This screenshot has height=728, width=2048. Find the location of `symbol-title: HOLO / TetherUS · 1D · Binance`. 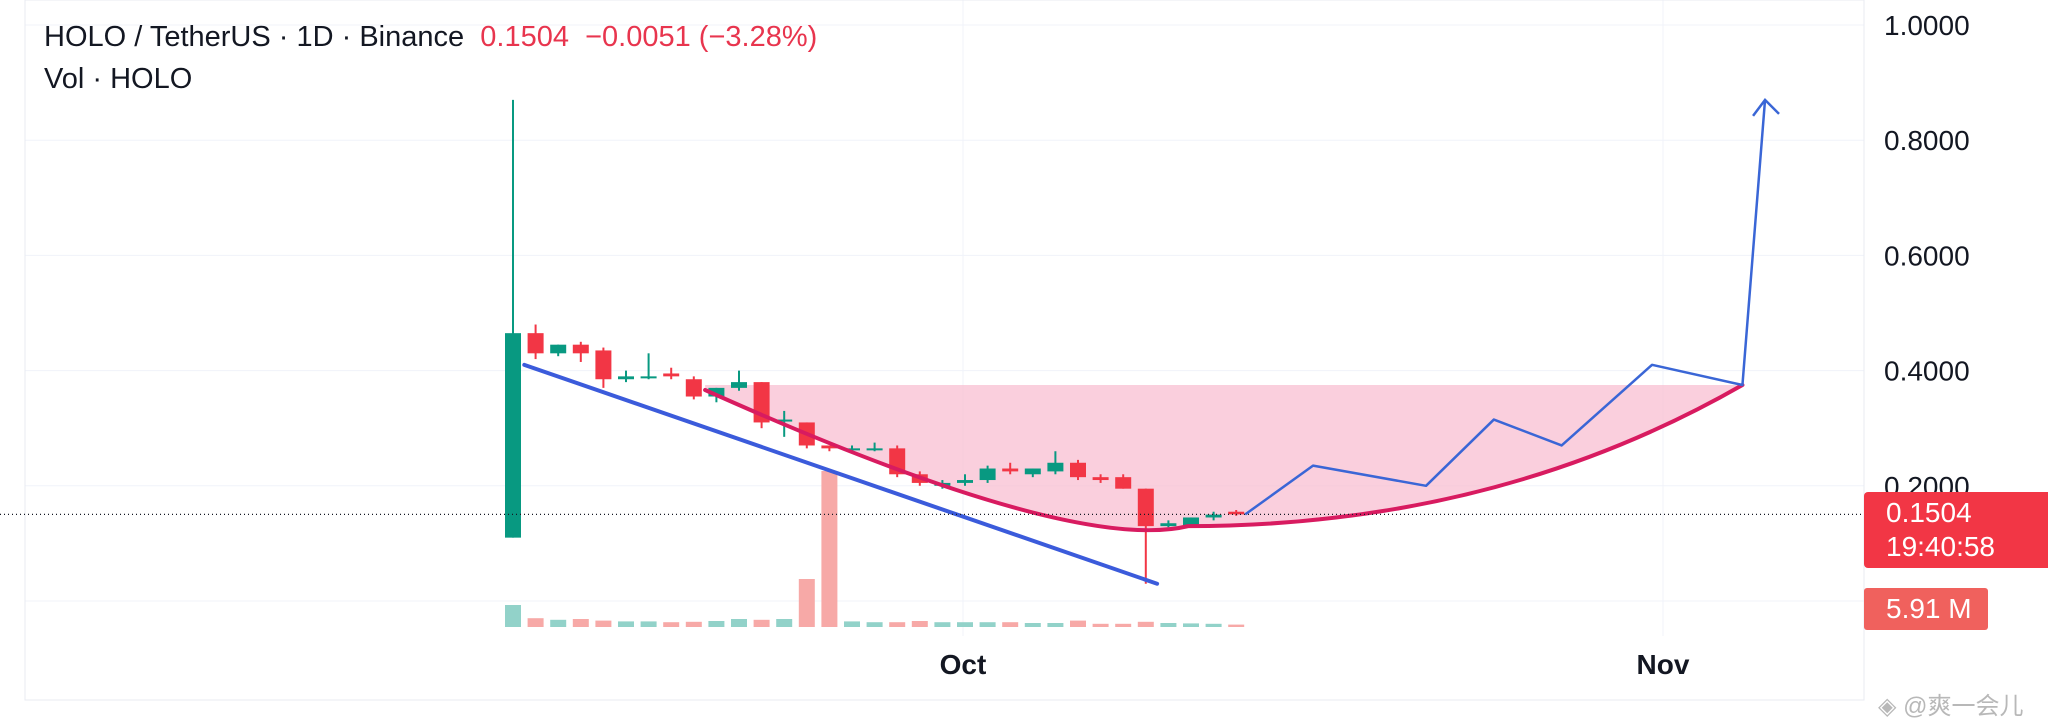

symbol-title: HOLO / TetherUS · 1D · Binance is located at coordinates (254, 37).